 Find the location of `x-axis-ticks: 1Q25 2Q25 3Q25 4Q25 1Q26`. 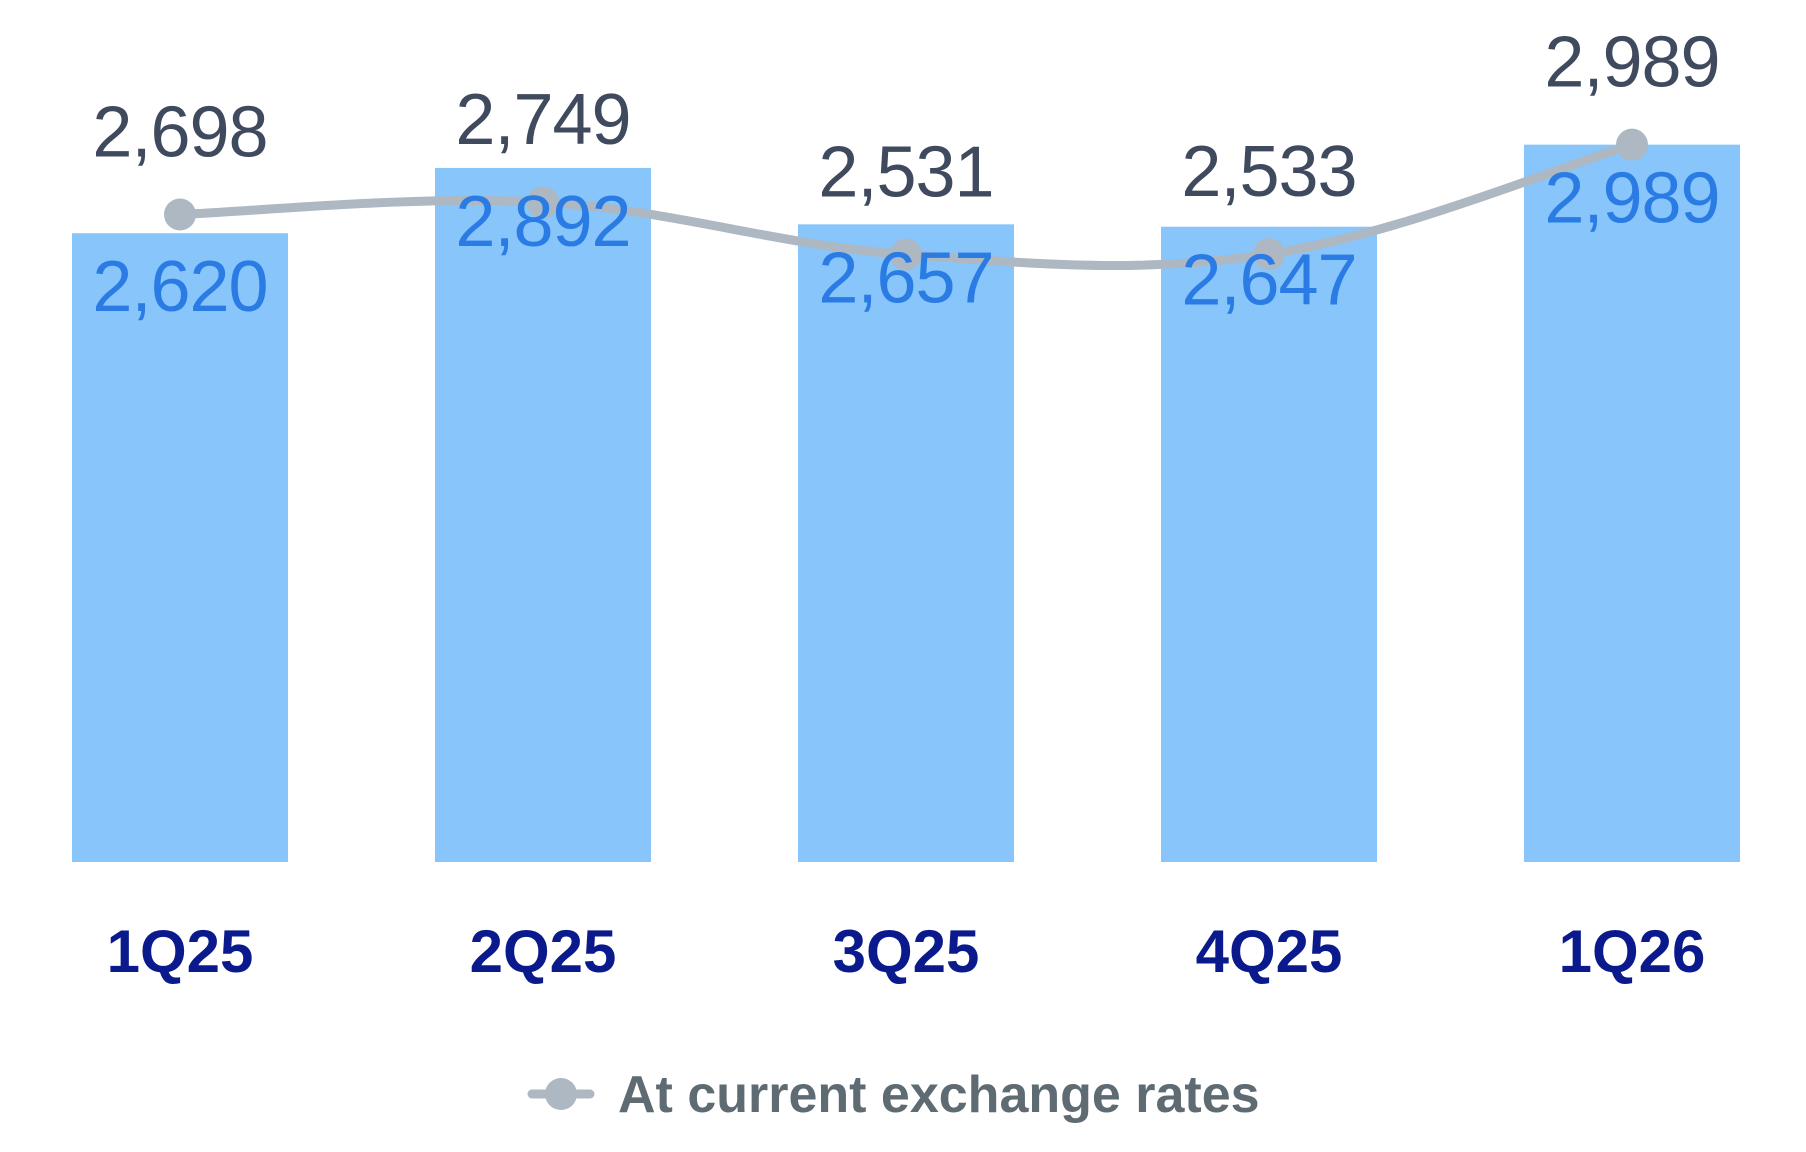

x-axis-ticks: 1Q25 2Q25 3Q25 4Q25 1Q26 is located at coordinates (906, 951).